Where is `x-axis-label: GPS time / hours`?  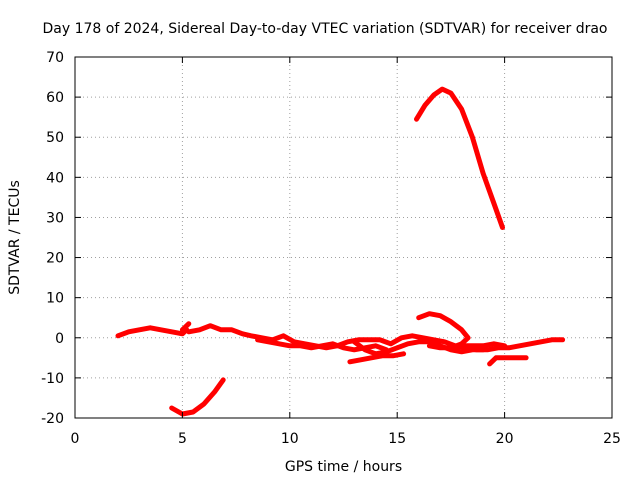
x-axis-label: GPS time / hours is located at coordinates (343, 467).